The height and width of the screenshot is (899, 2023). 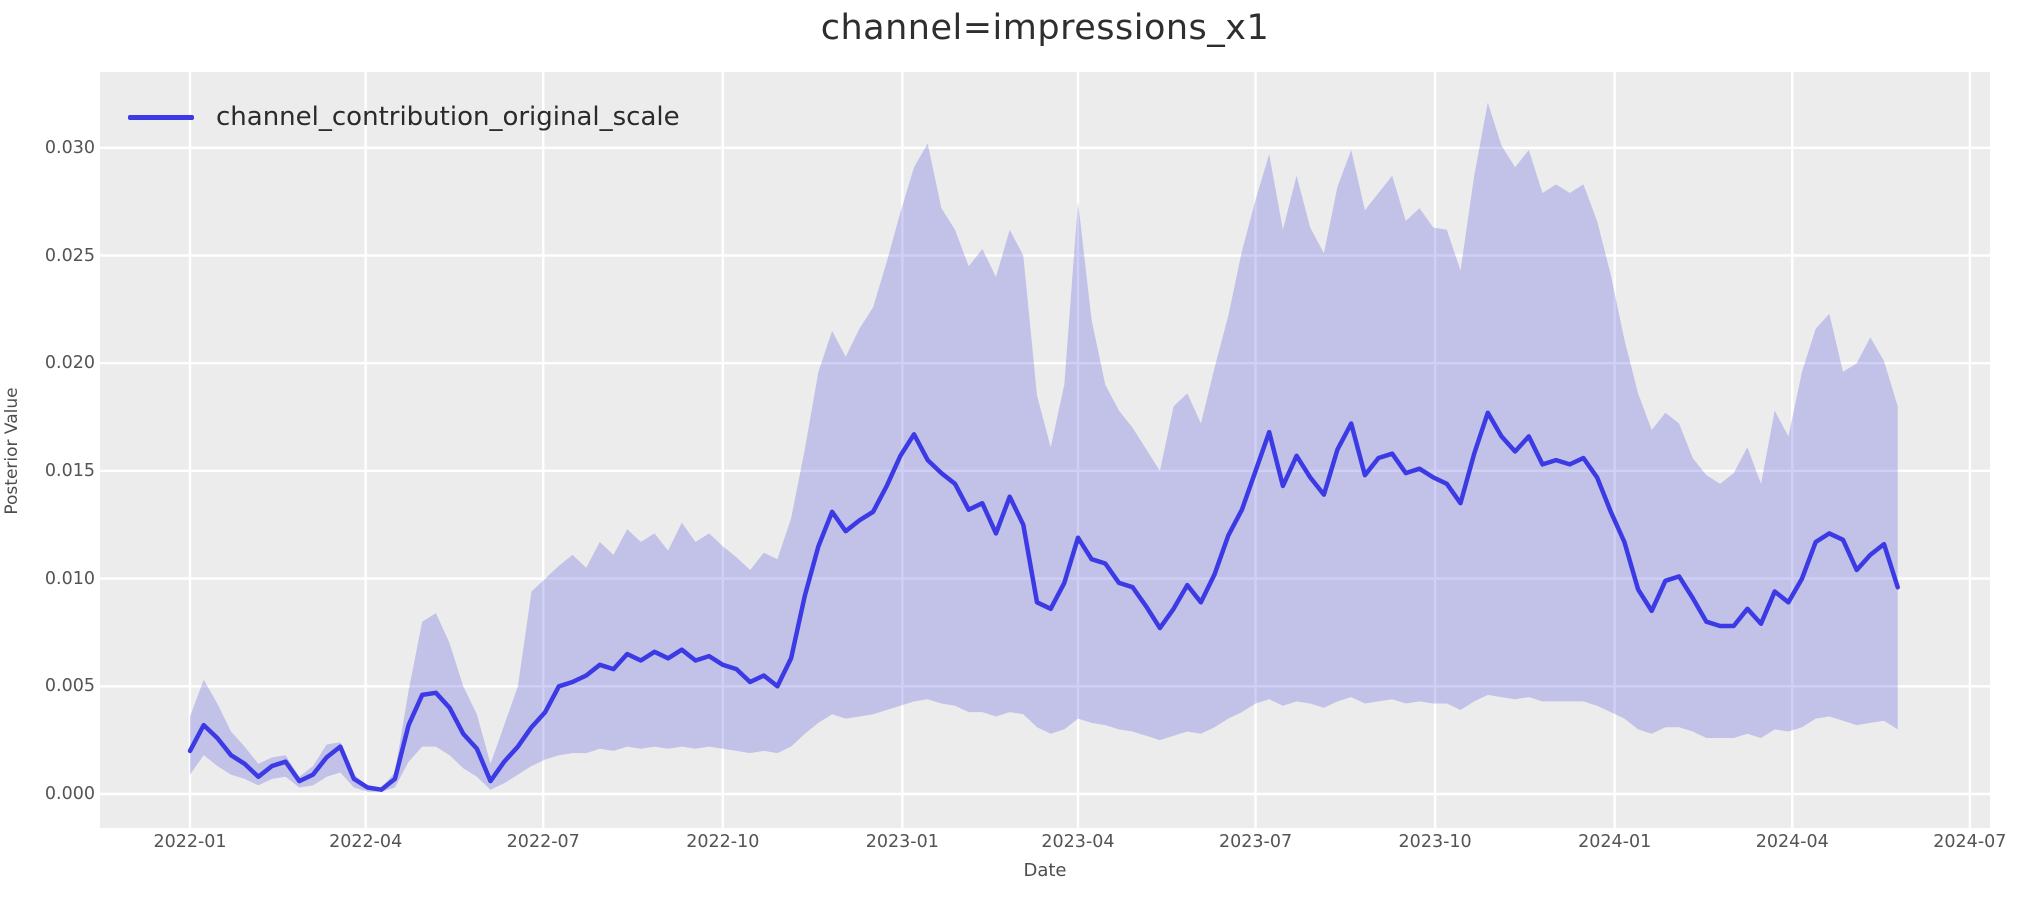 I want to click on x-tick-label: 2023-07, so click(x=1256, y=842).